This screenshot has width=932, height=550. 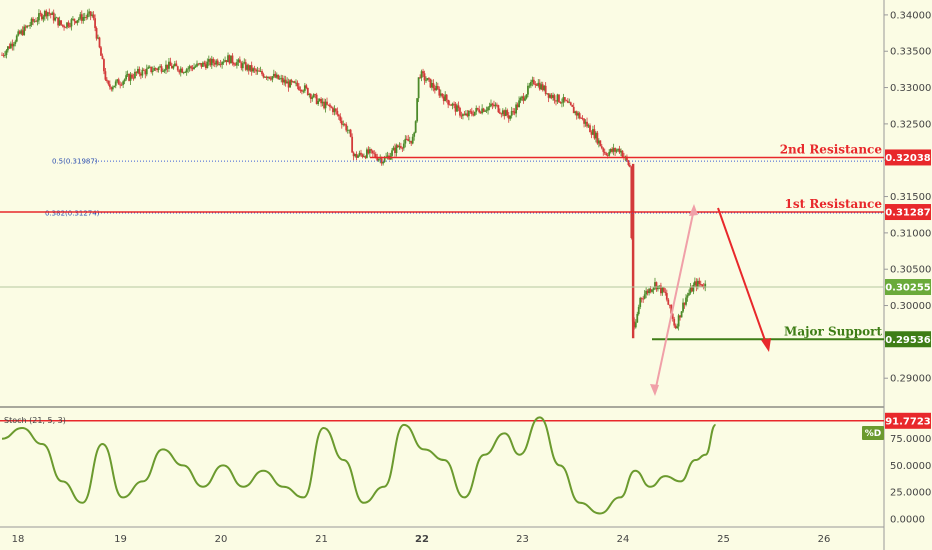 What do you see at coordinates (908, 157) in the screenshot?
I see `second-resistance-badge: 0.32038` at bounding box center [908, 157].